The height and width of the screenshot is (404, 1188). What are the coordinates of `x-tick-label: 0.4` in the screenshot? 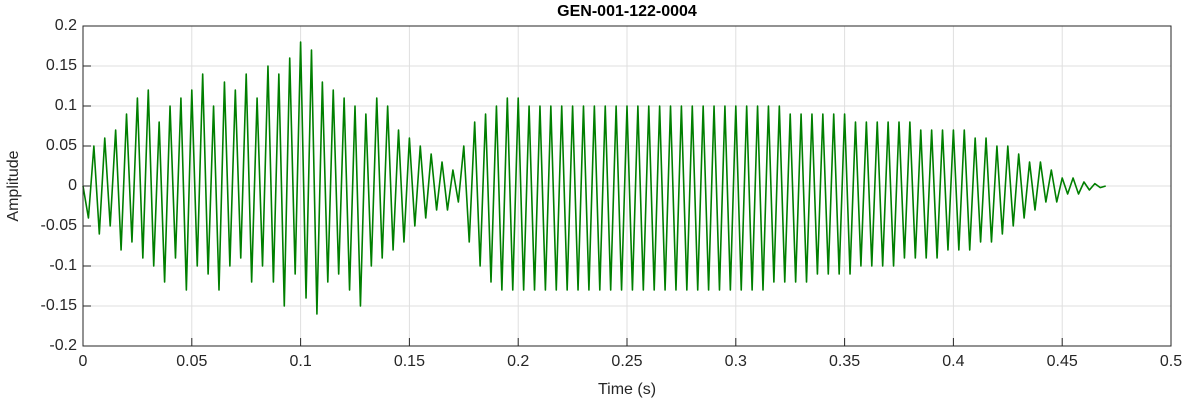 It's located at (953, 361).